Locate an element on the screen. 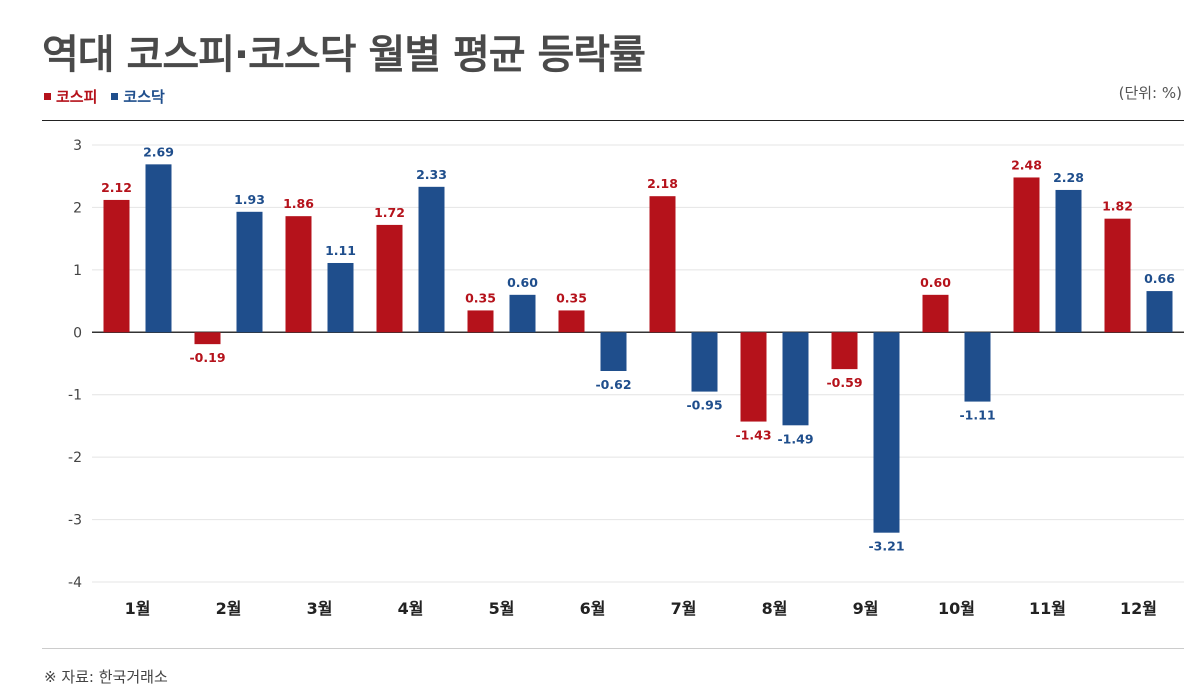  y-tick-label: 0 is located at coordinates (77, 333).